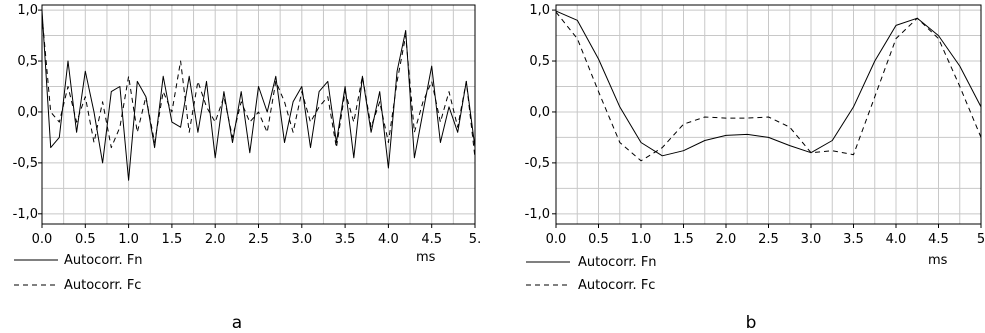 The height and width of the screenshot is (333, 985). I want to click on legend-label-fc-b: Autocorr. Fc, so click(616, 285).